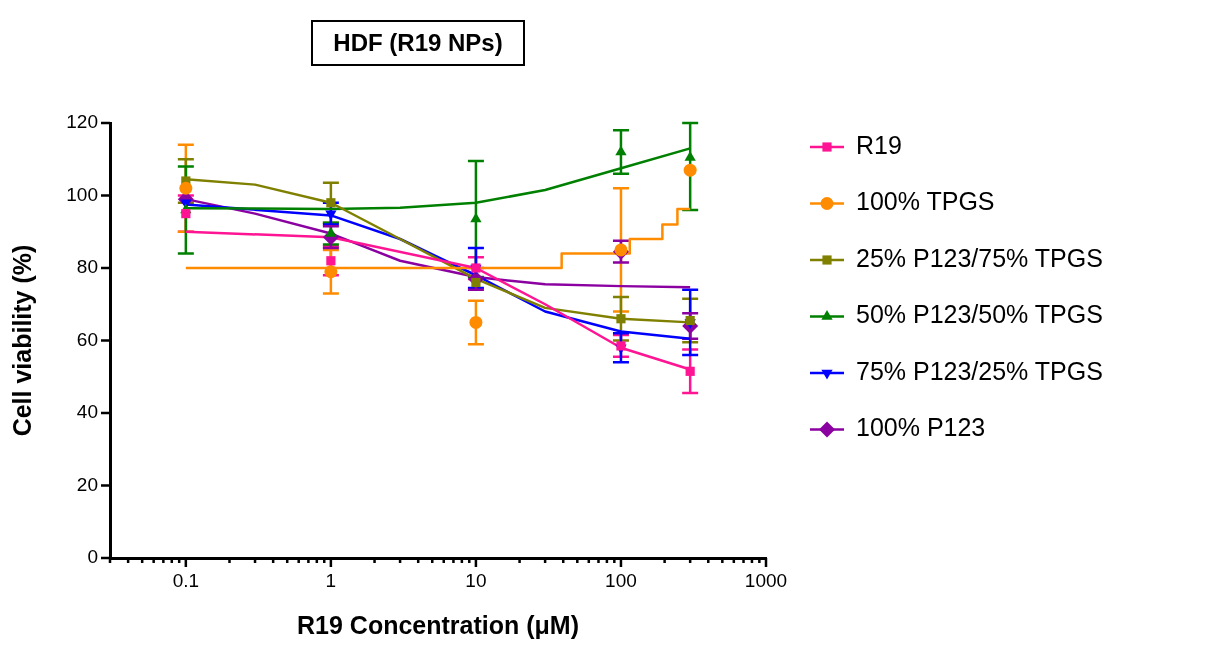 The height and width of the screenshot is (651, 1221). What do you see at coordinates (766, 580) in the screenshot?
I see `x-tick-label: 1000` at bounding box center [766, 580].